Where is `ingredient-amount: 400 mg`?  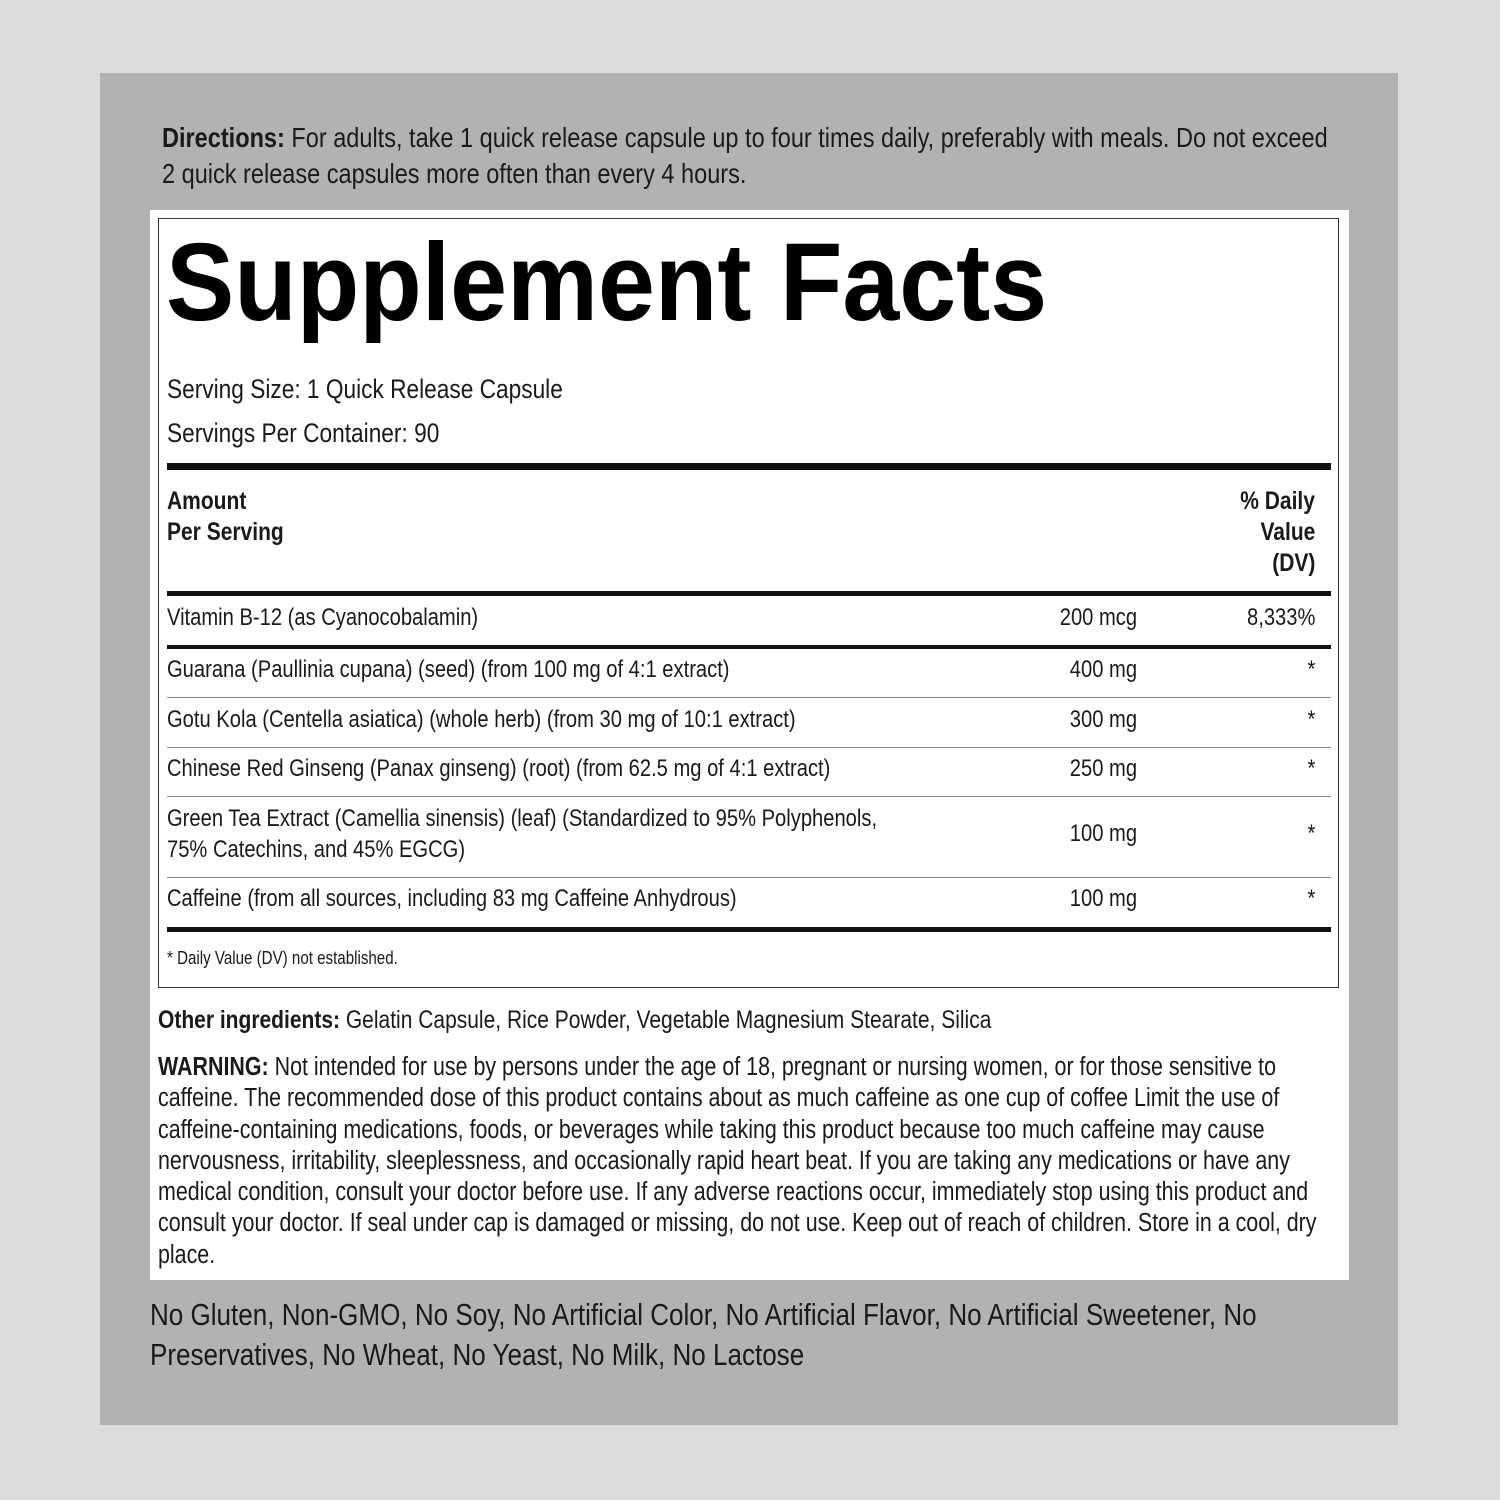 ingredient-amount: 400 mg is located at coordinates (1103, 669).